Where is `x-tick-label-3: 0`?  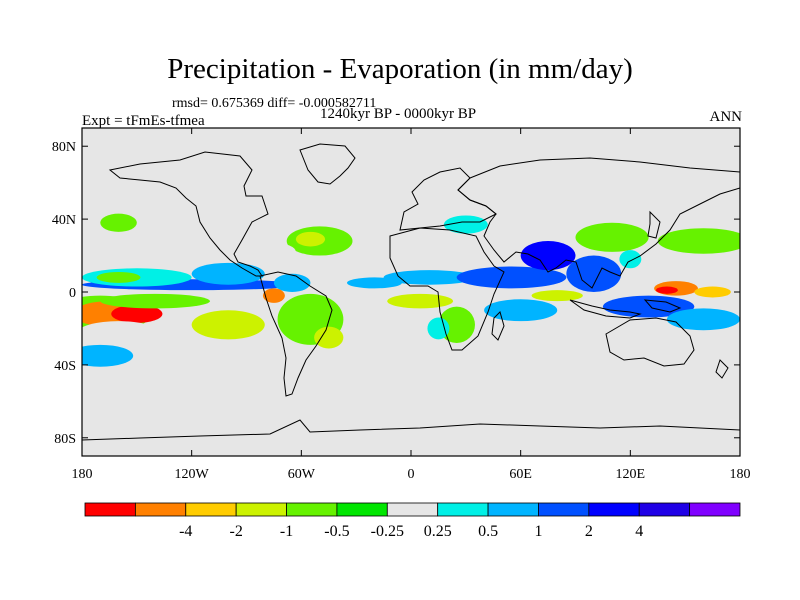
x-tick-label-3: 0 is located at coordinates (411, 474).